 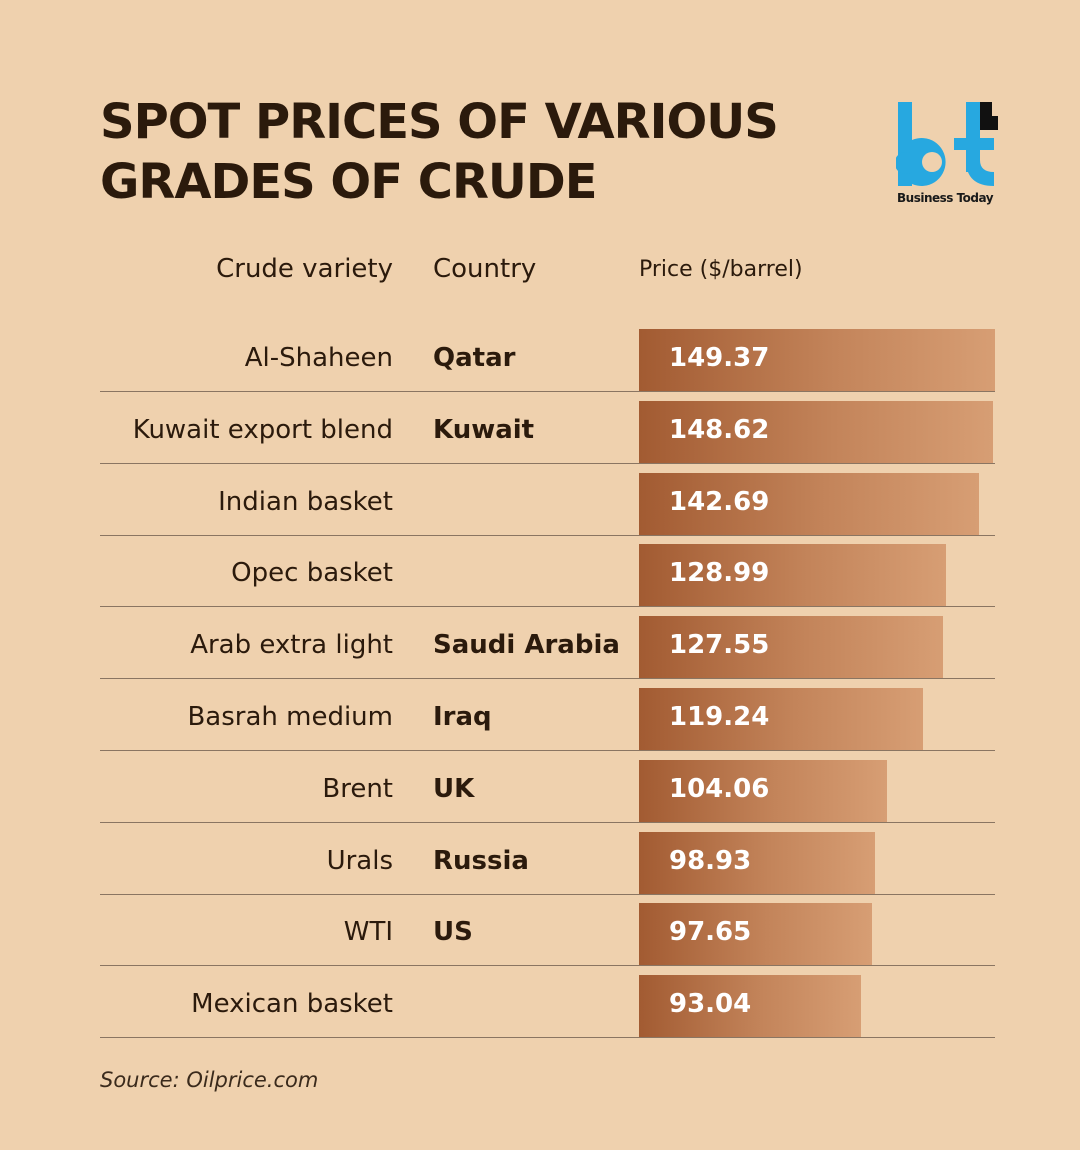 I want to click on crude-variety-label: Opec basket, so click(x=312, y=573).